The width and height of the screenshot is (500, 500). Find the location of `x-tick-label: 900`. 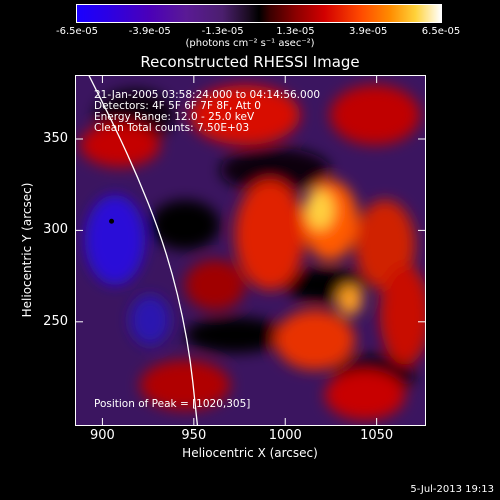

x-tick-label: 900 is located at coordinates (102, 435).